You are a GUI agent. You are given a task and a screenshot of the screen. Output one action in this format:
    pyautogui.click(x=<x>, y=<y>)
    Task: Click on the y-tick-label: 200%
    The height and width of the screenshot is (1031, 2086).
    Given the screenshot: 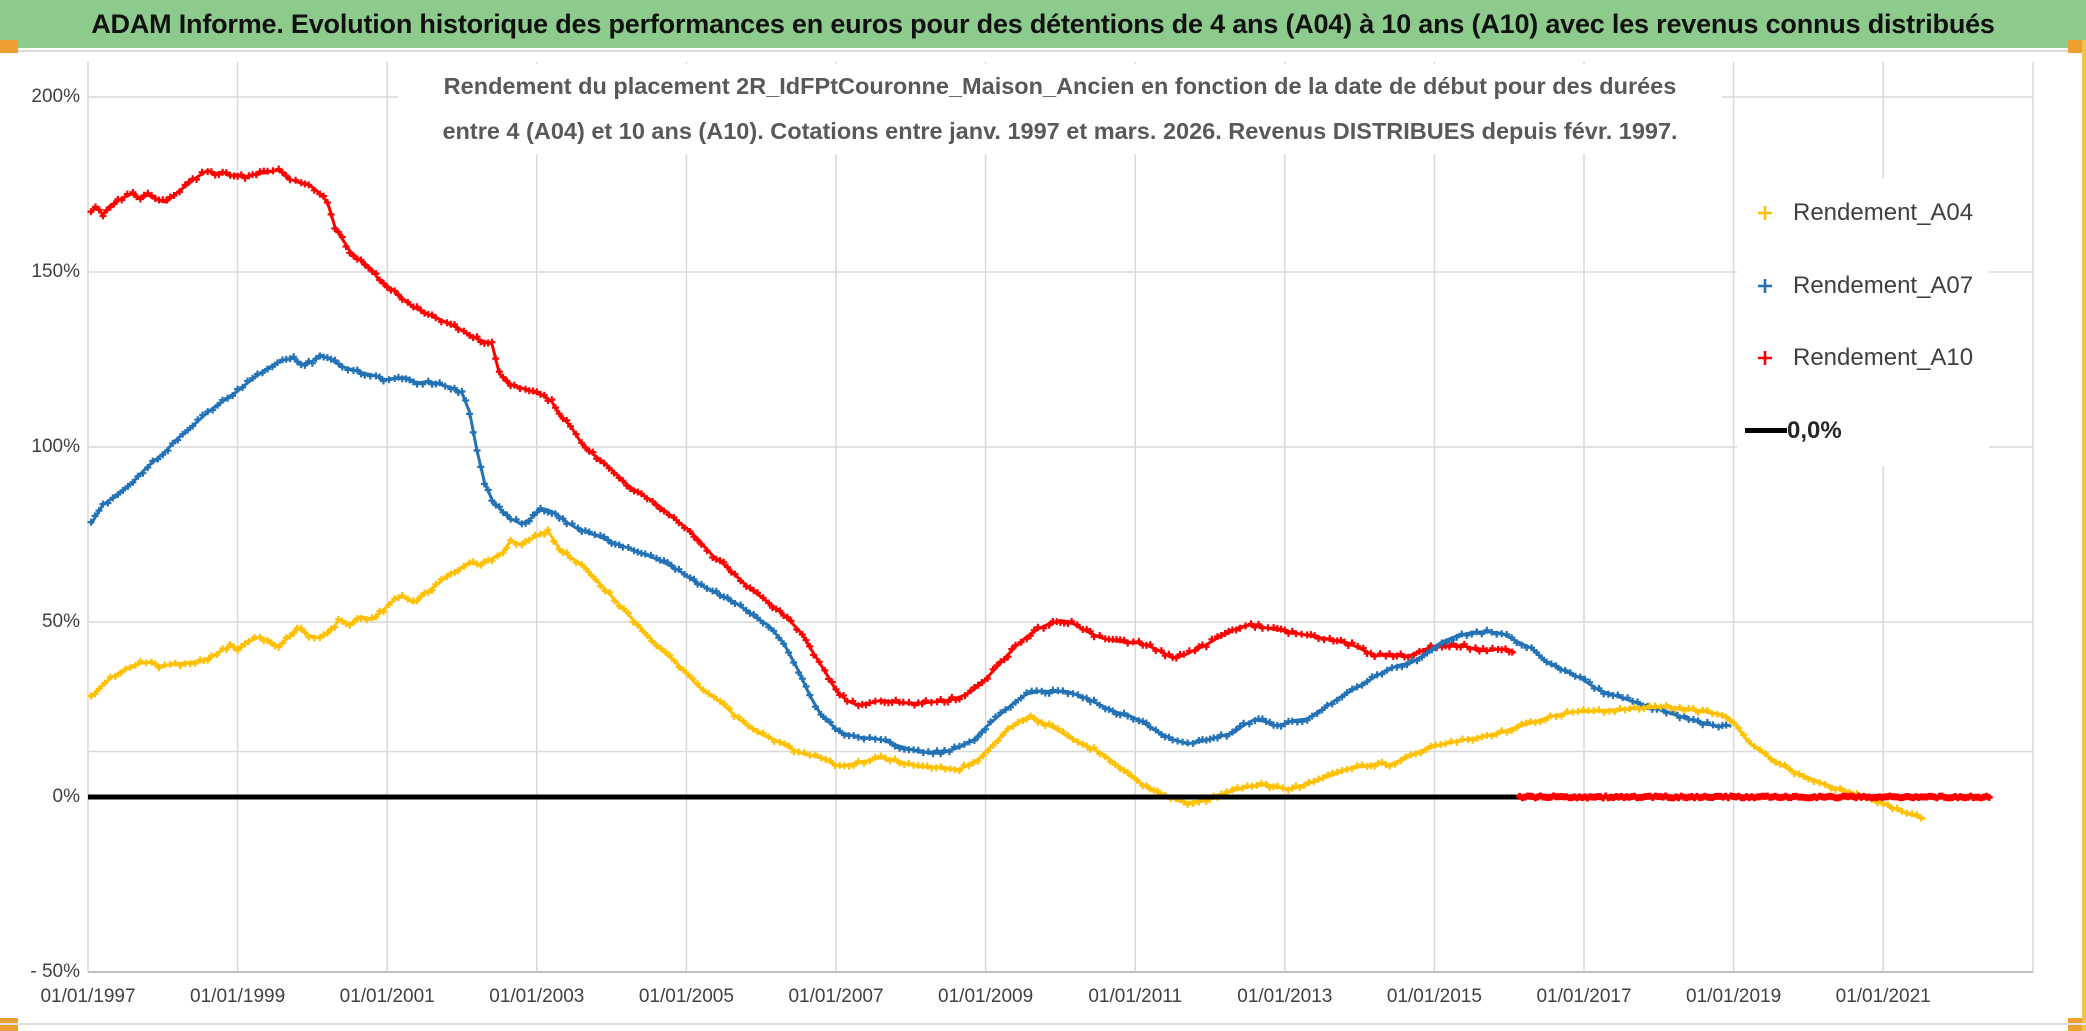 What is the action you would take?
    pyautogui.click(x=55, y=96)
    